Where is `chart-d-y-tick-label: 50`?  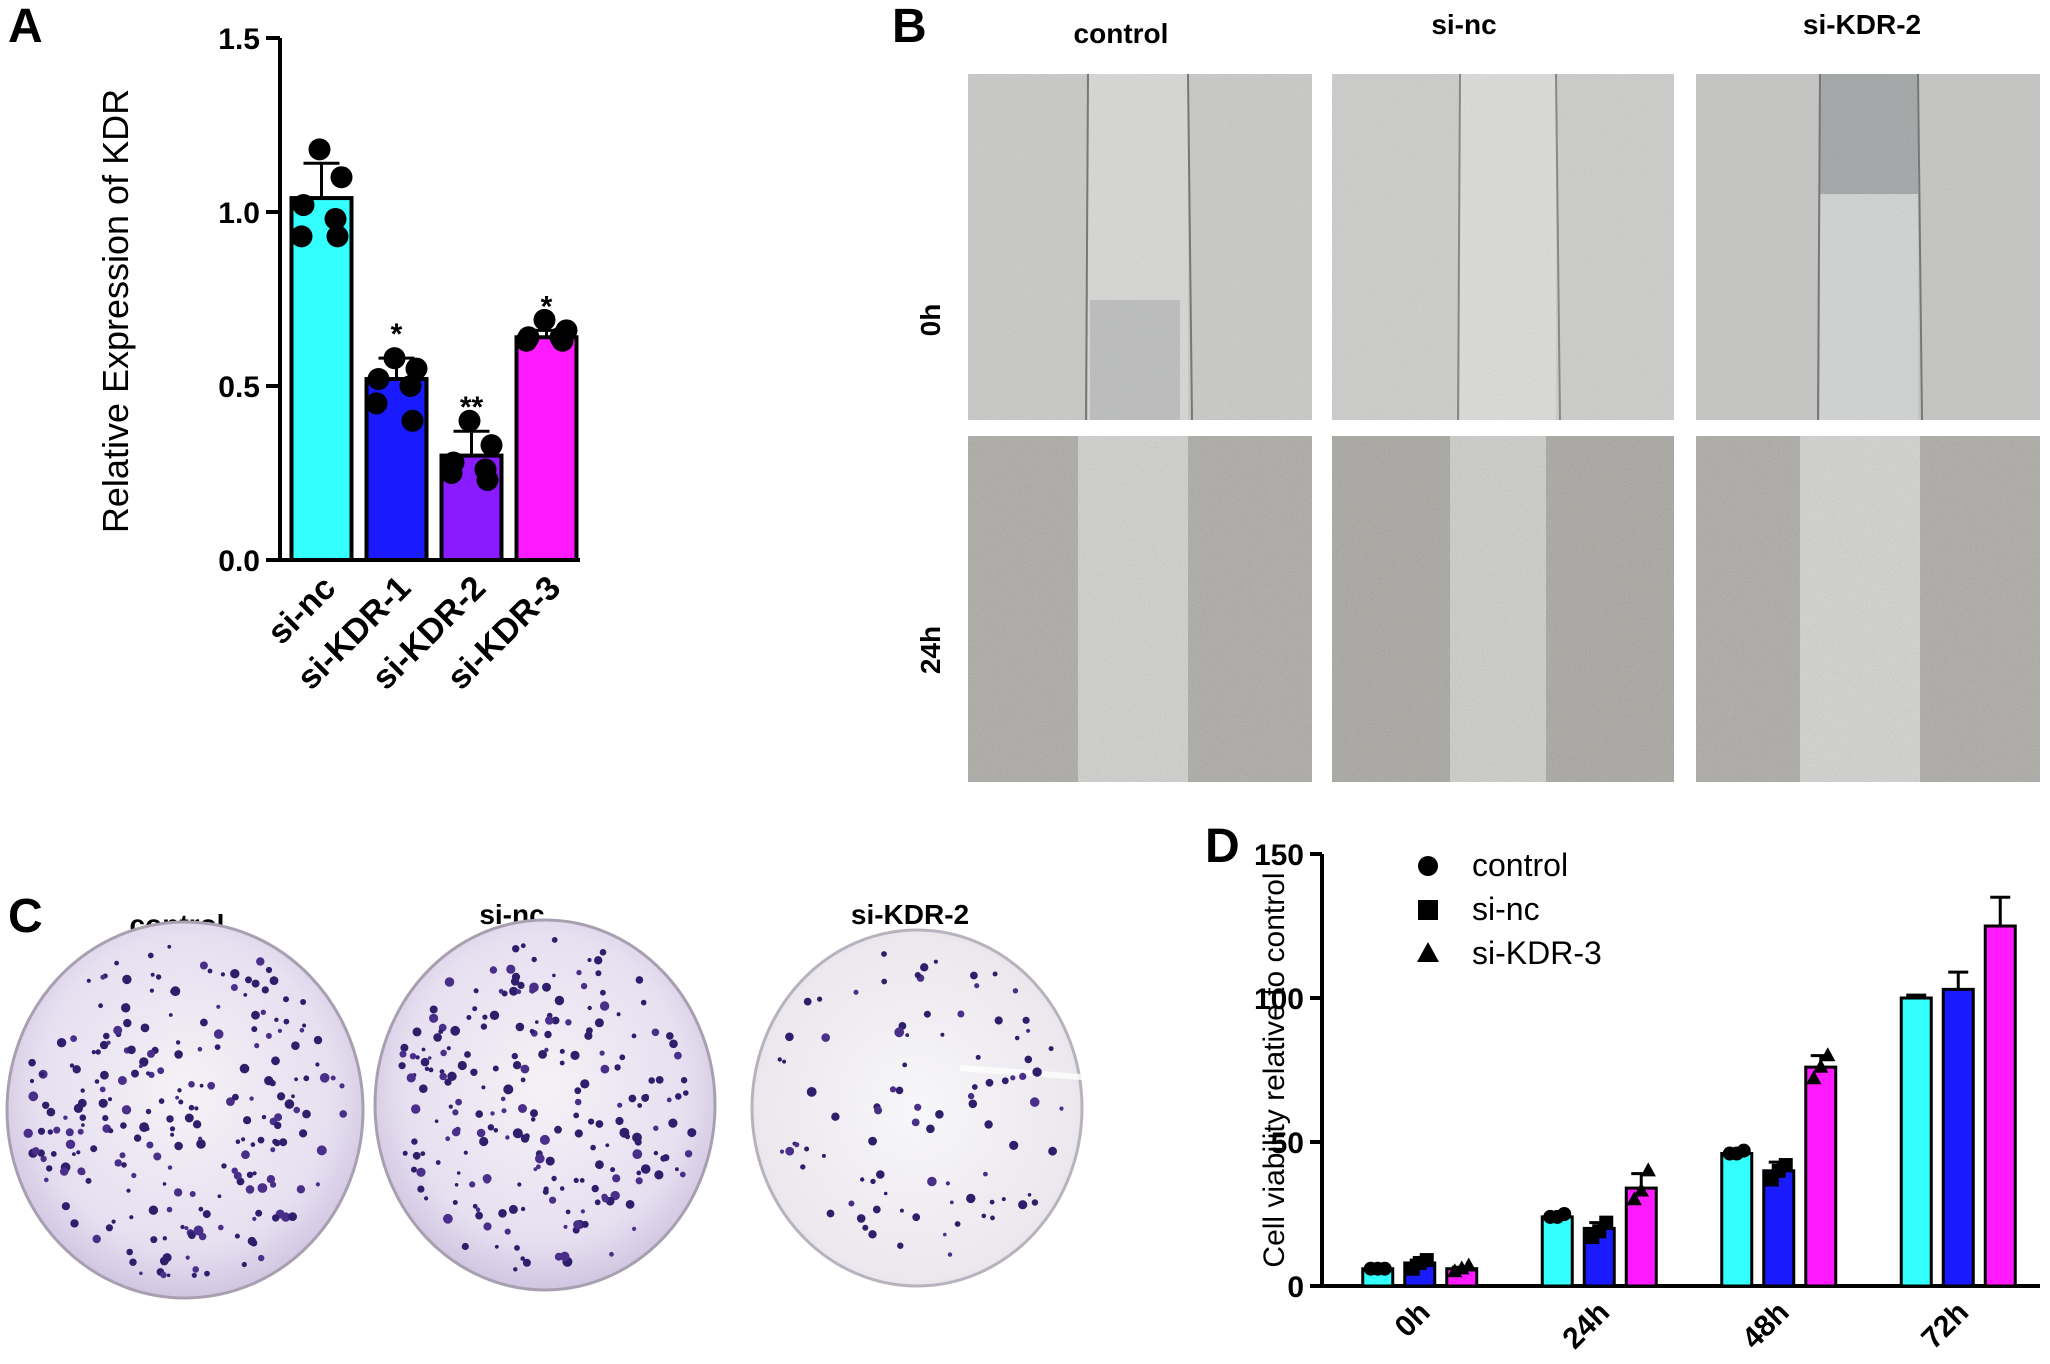
chart-d-y-tick-label: 50 is located at coordinates (1287, 1143).